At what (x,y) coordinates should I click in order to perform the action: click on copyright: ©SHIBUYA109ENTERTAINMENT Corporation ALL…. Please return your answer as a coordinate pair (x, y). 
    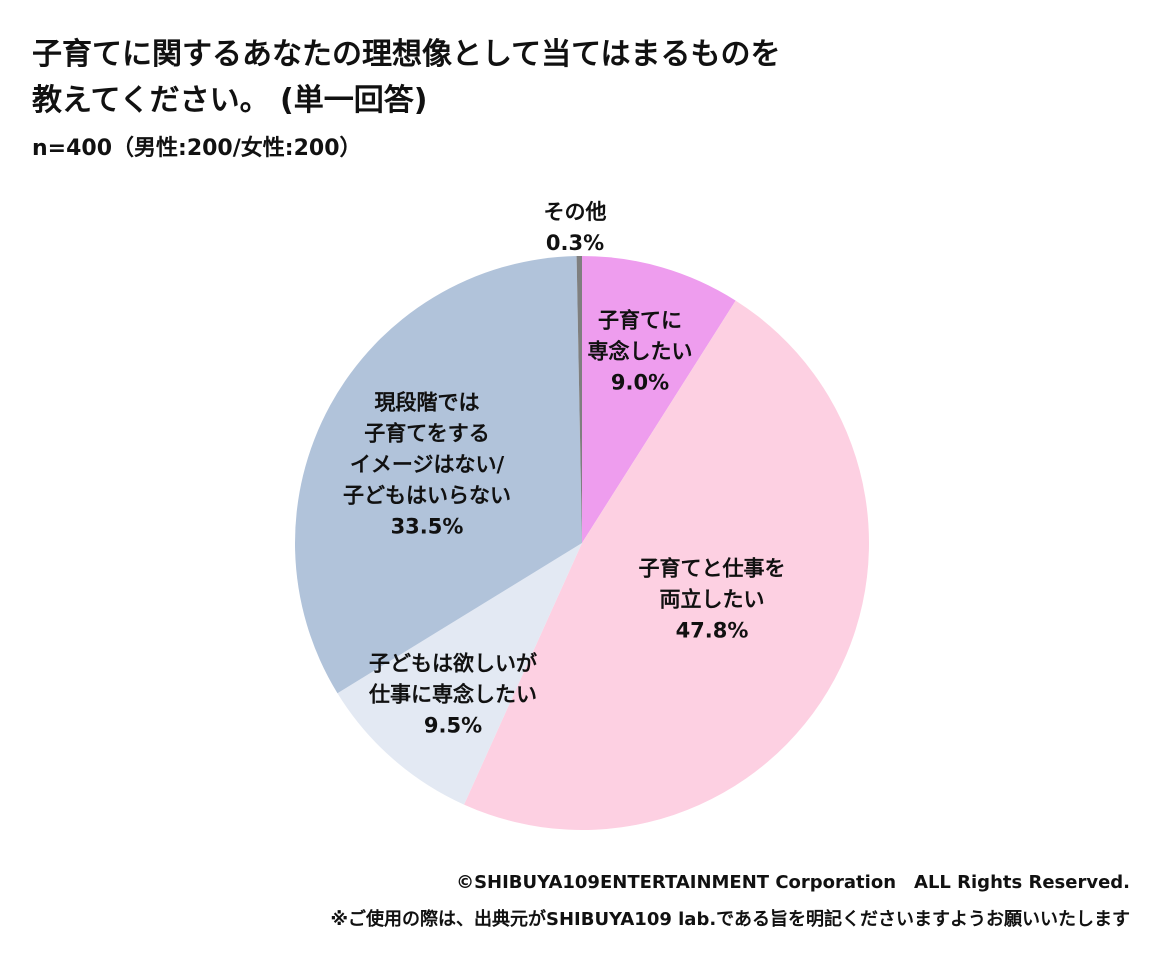
    Looking at the image, I should click on (793, 882).